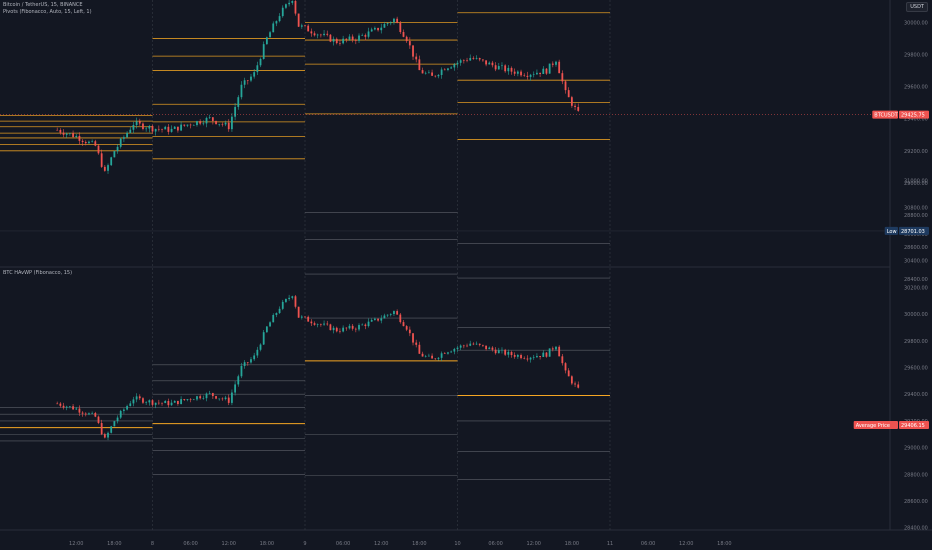 This screenshot has width=932, height=550. Describe the element at coordinates (916, 56) in the screenshot. I see `price-axis-tick: 29800.00` at that location.